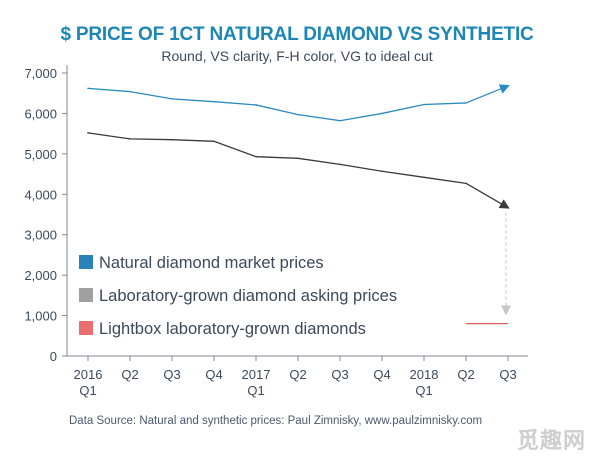 The height and width of the screenshot is (459, 594). What do you see at coordinates (40, 194) in the screenshot?
I see `y-tick-label: 4,000` at bounding box center [40, 194].